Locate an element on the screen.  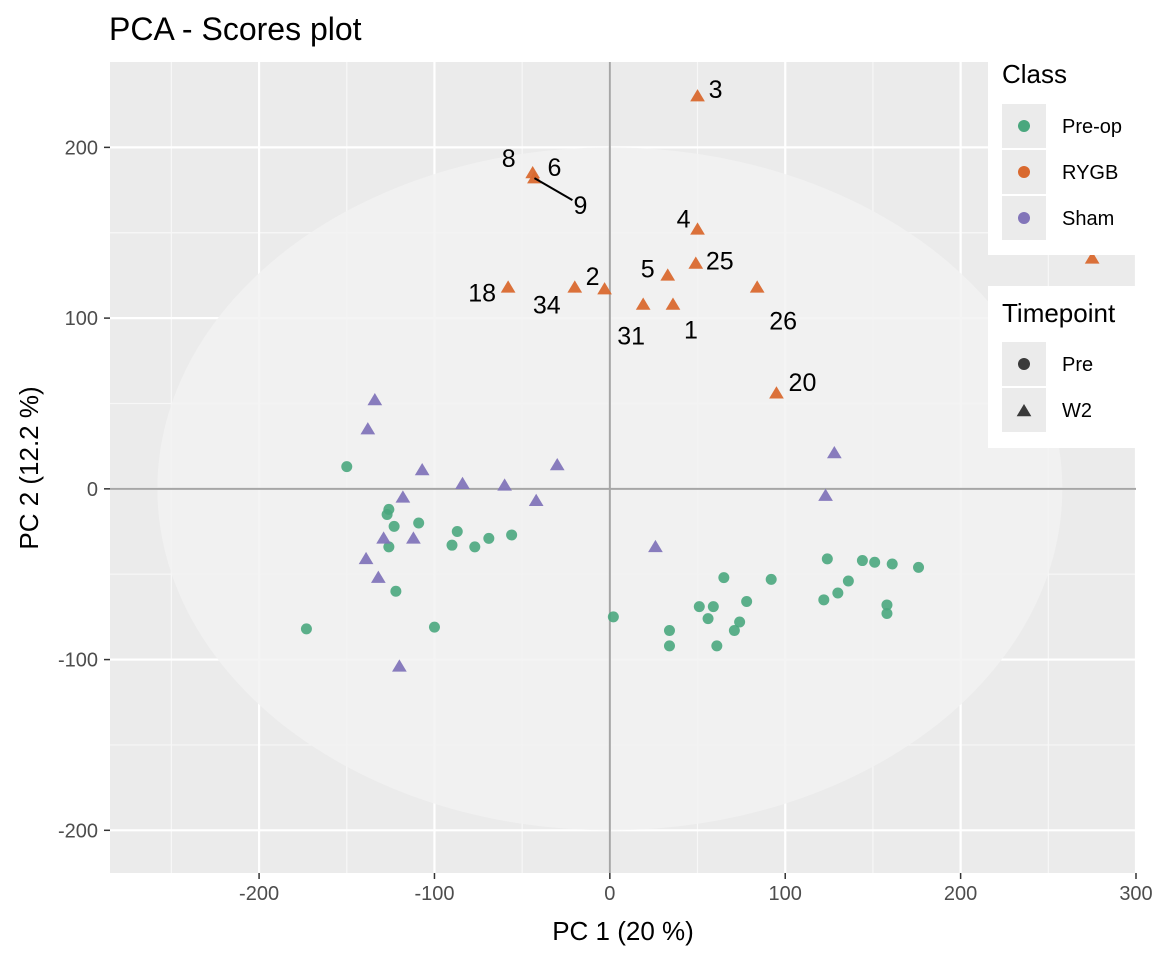
label-leader-line is located at coordinates (553, 189).